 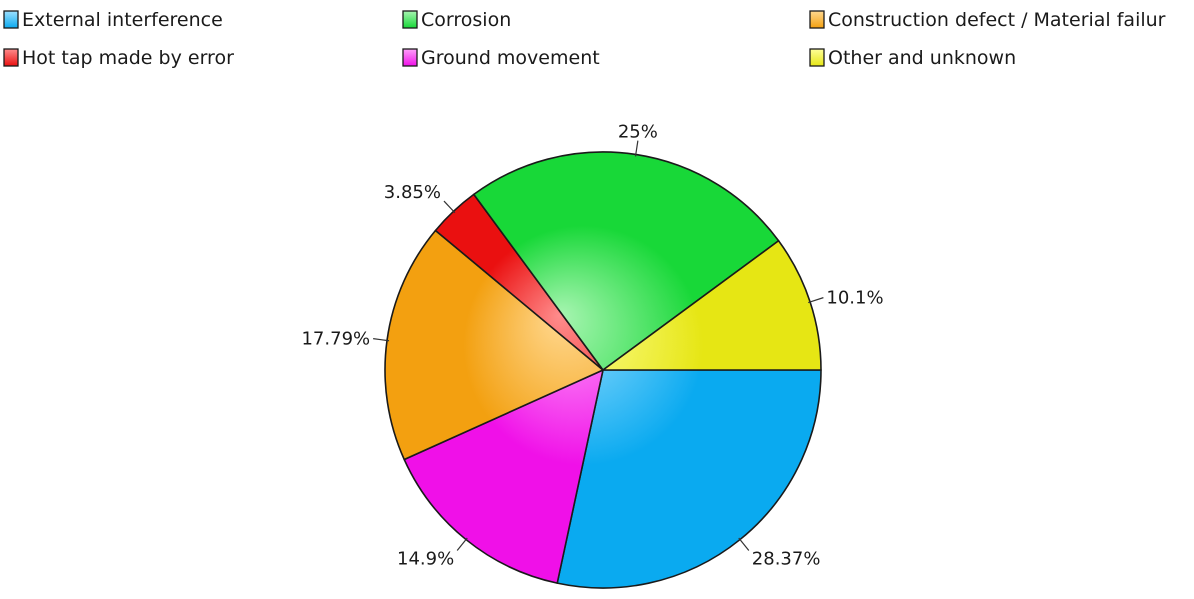 What do you see at coordinates (335, 339) in the screenshot?
I see `data-label-construction-defect-material-failur: 17.79%` at bounding box center [335, 339].